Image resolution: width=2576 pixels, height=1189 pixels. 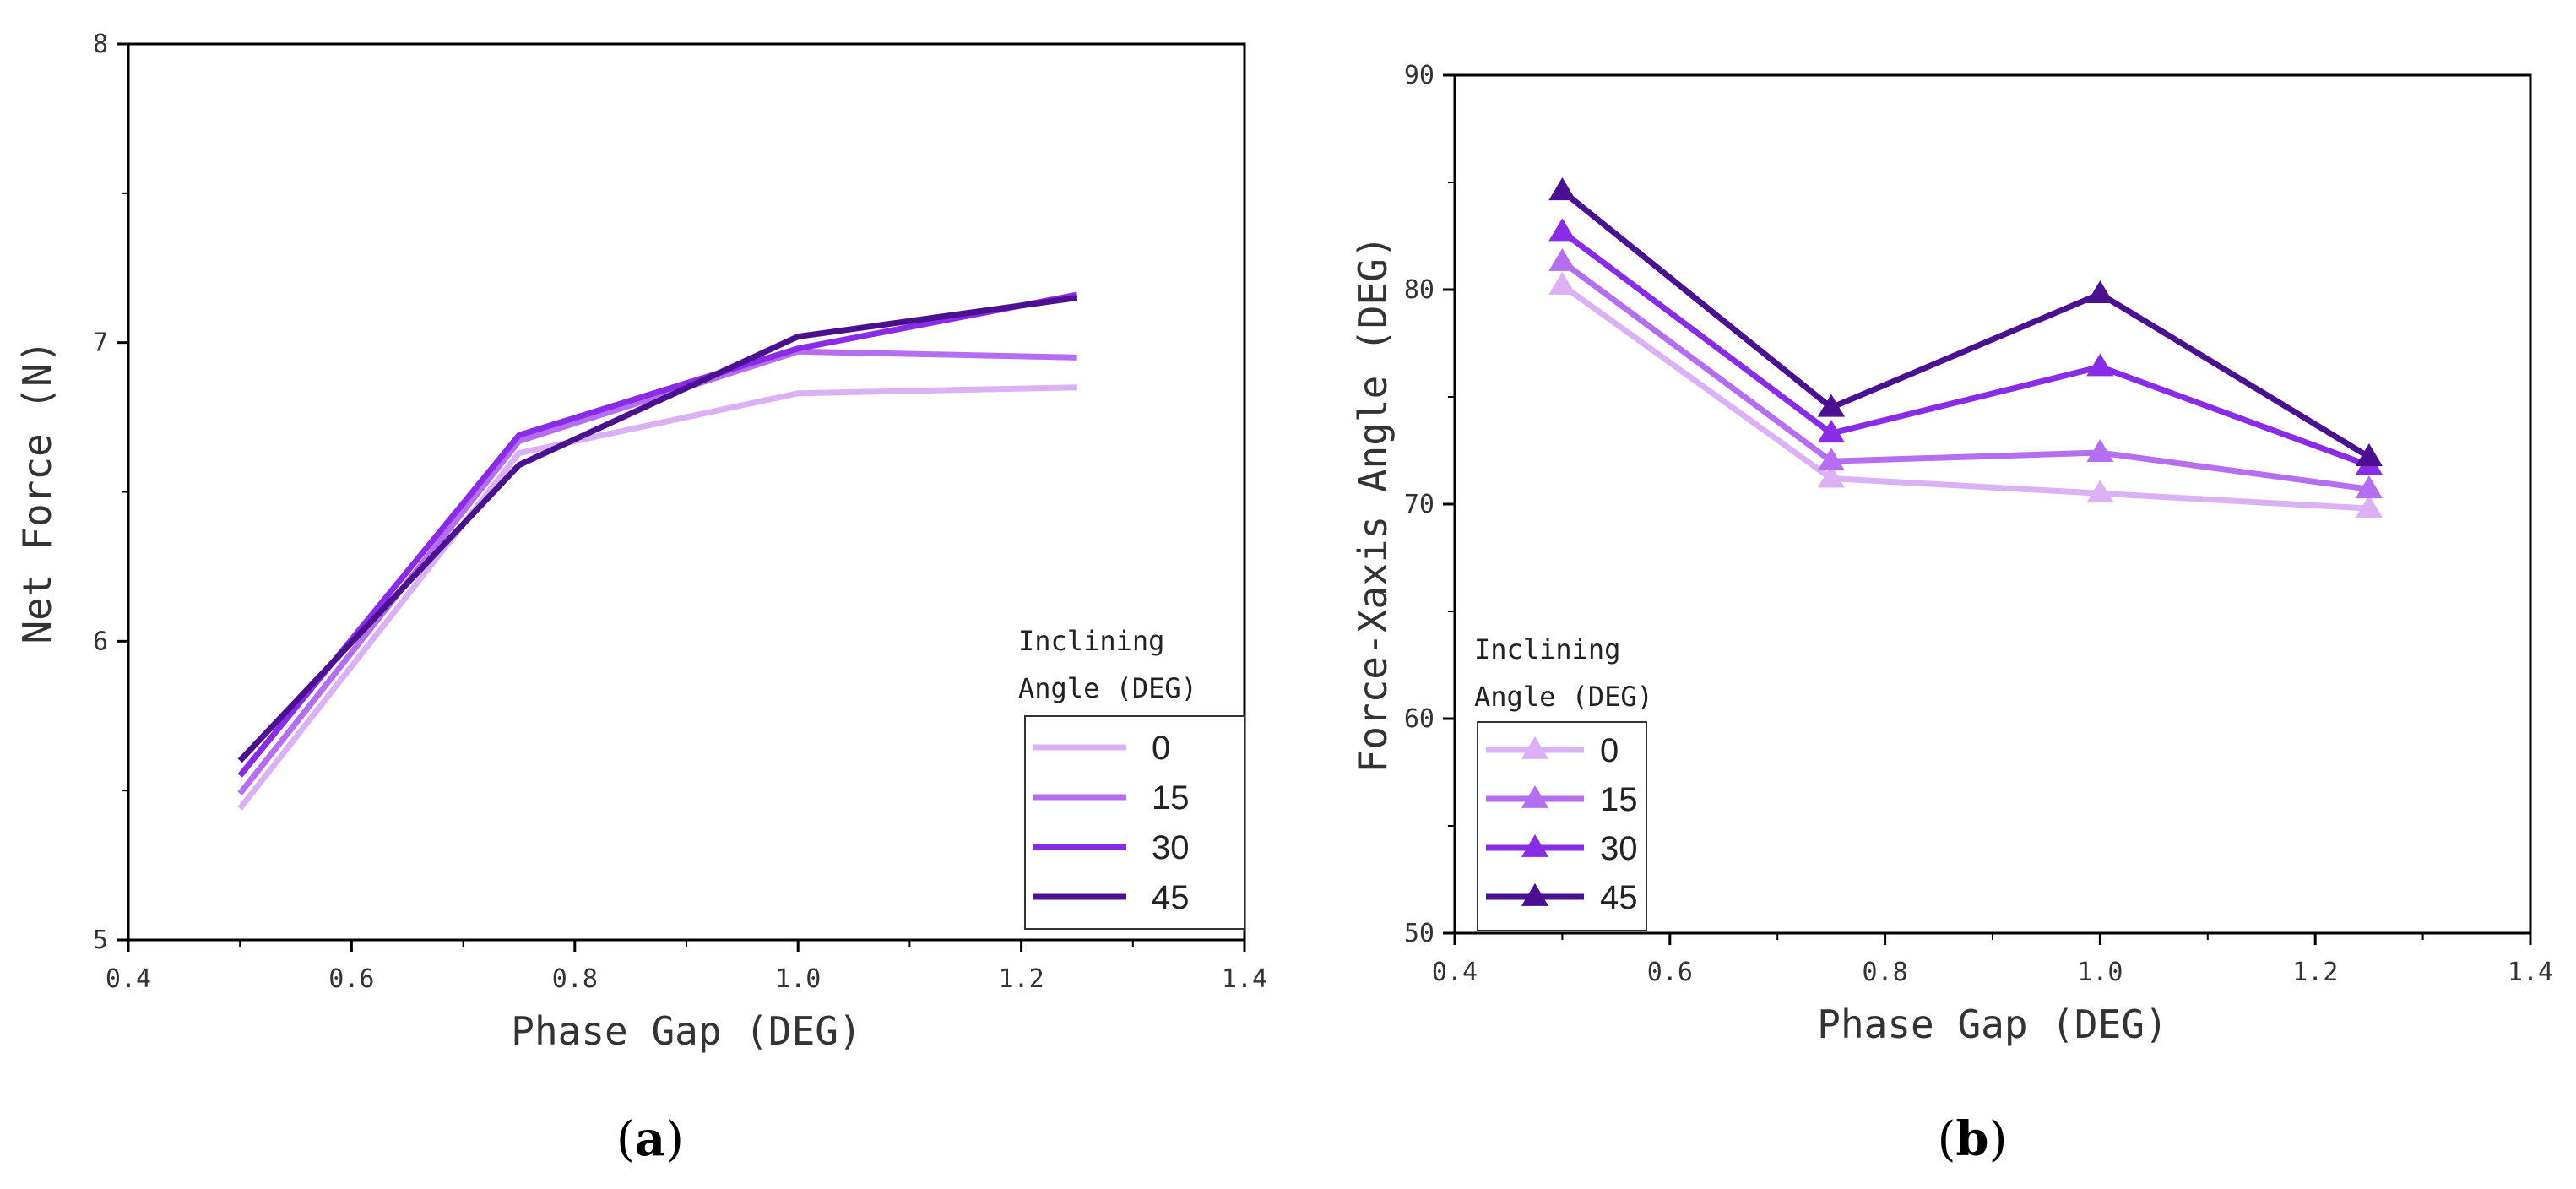 I want to click on y-axis-title: Force-Xaxis Angle (DEG), so click(x=1373, y=505).